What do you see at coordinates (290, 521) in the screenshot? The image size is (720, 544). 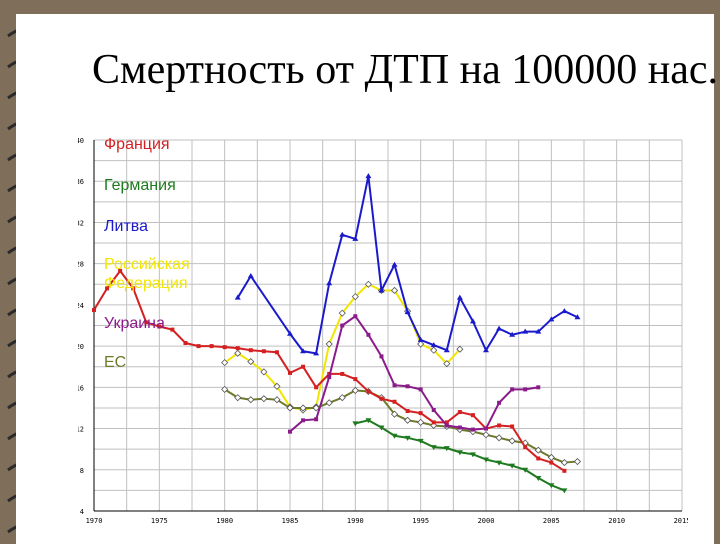 I see `x-tick-label: 1985` at bounding box center [290, 521].